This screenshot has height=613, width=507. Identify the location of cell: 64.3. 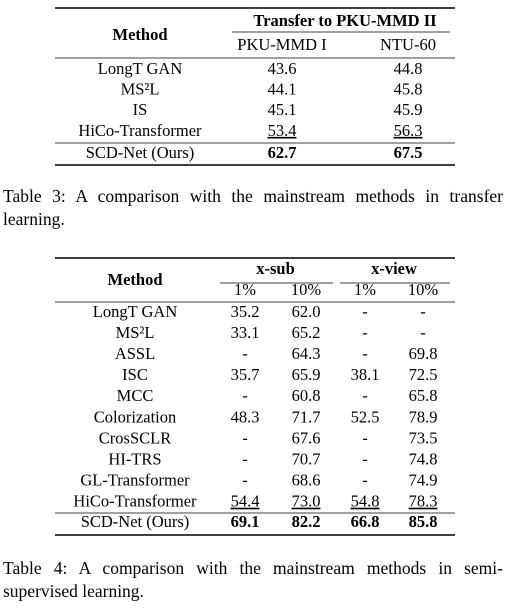
(306, 353).